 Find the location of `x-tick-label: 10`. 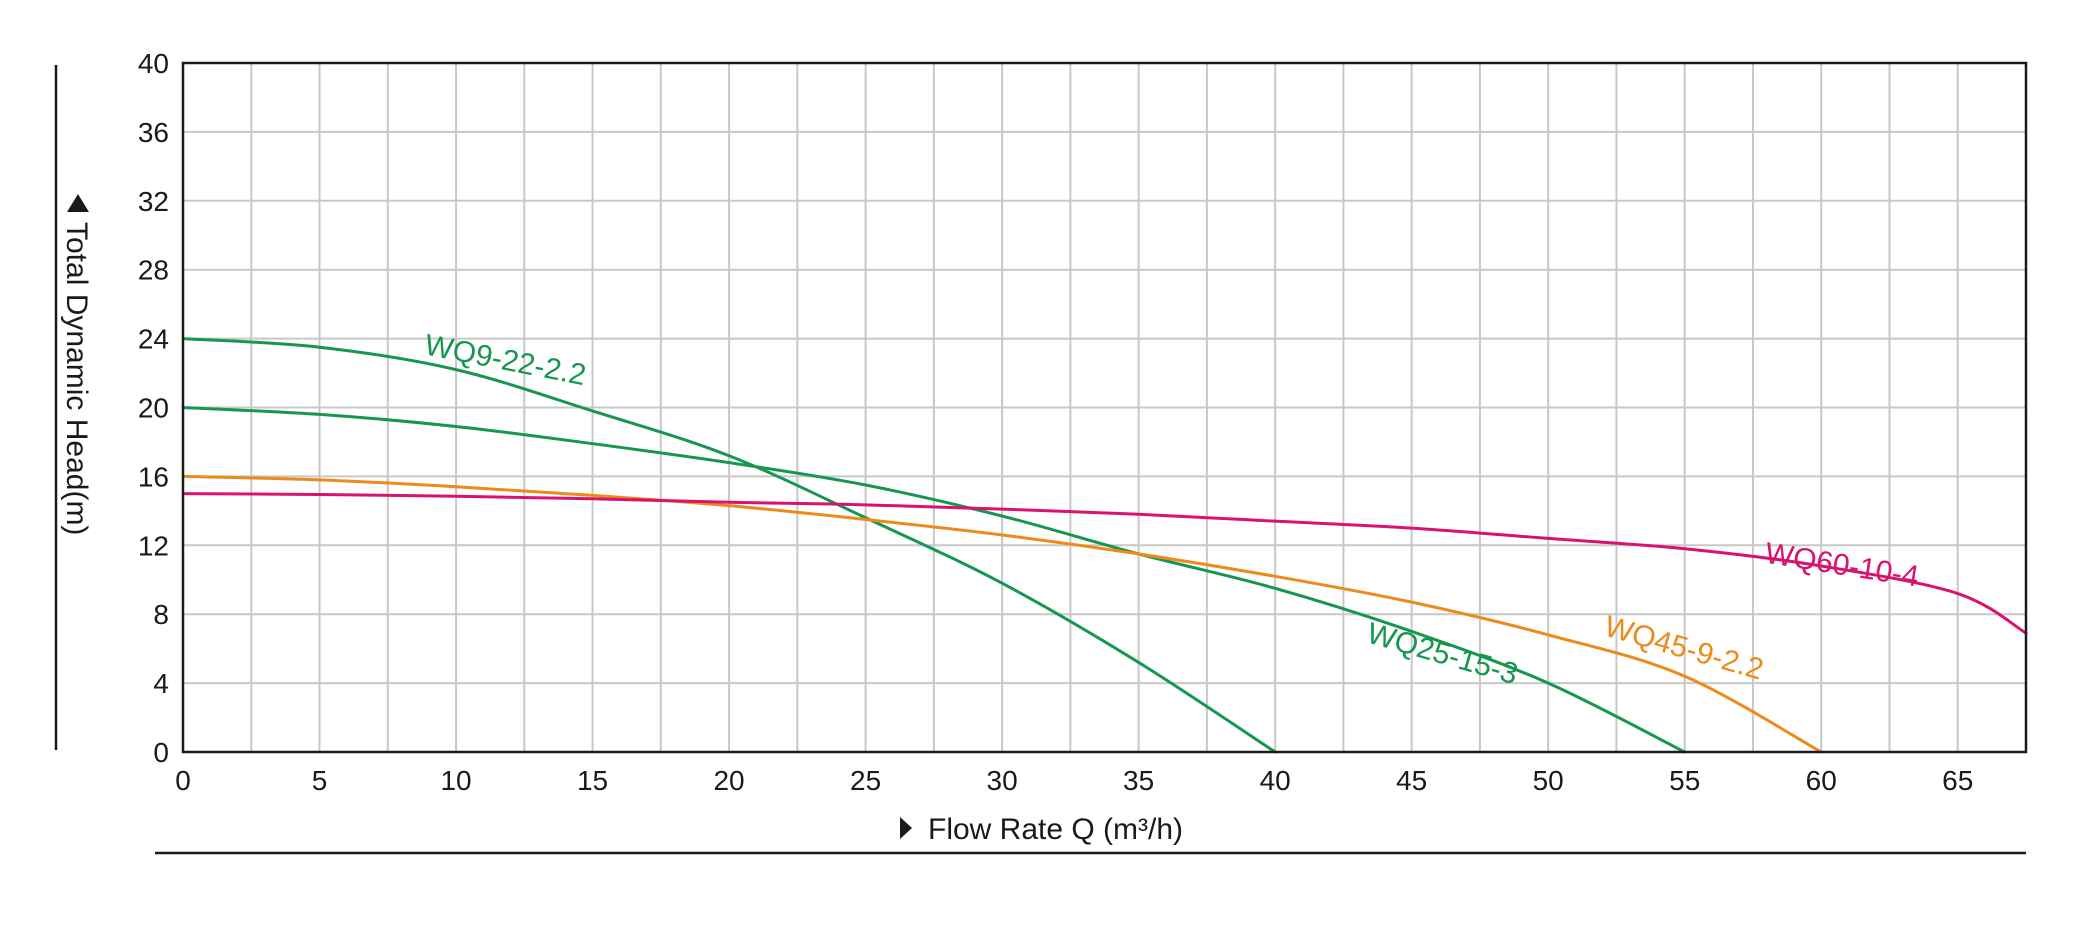

x-tick-label: 10 is located at coordinates (455, 780).